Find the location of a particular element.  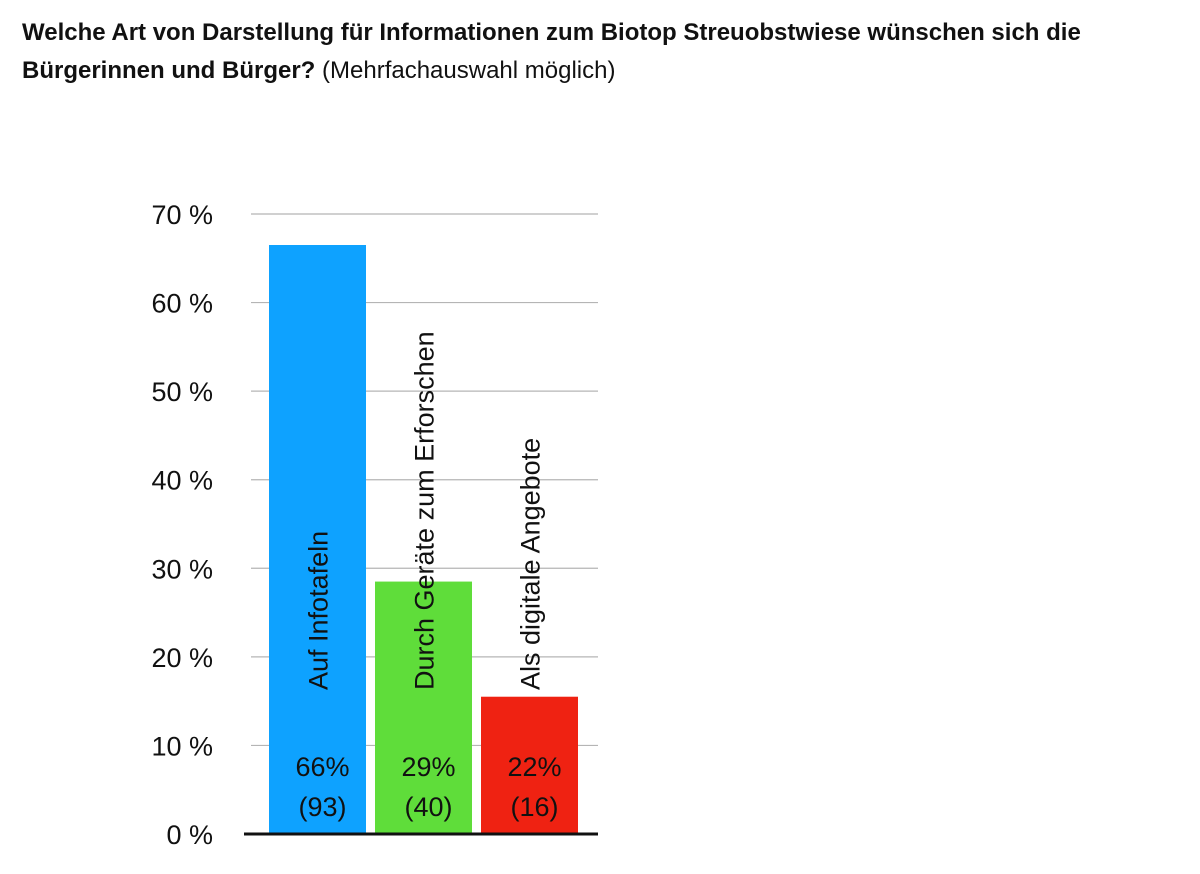

count-label: (16) is located at coordinates (534, 807).